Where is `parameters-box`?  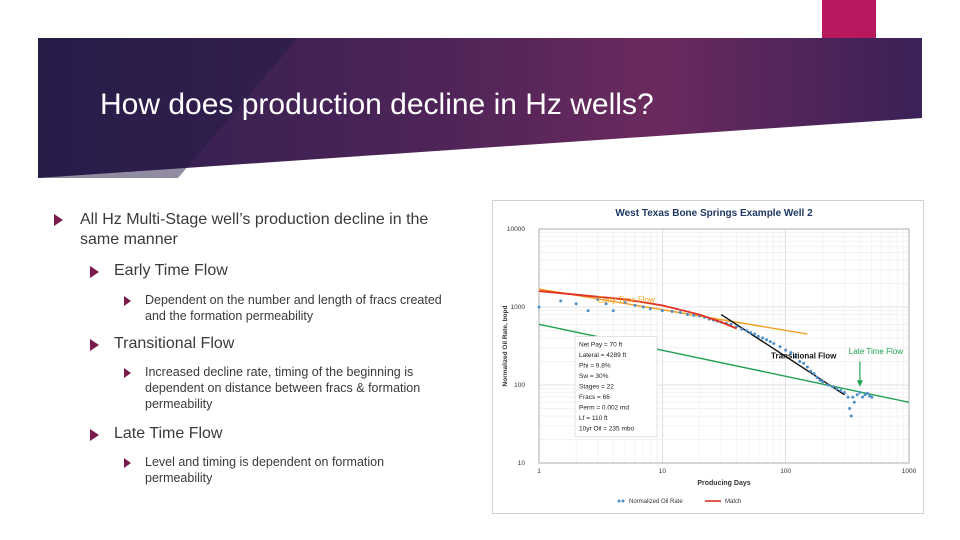
parameters-box is located at coordinates (616, 386).